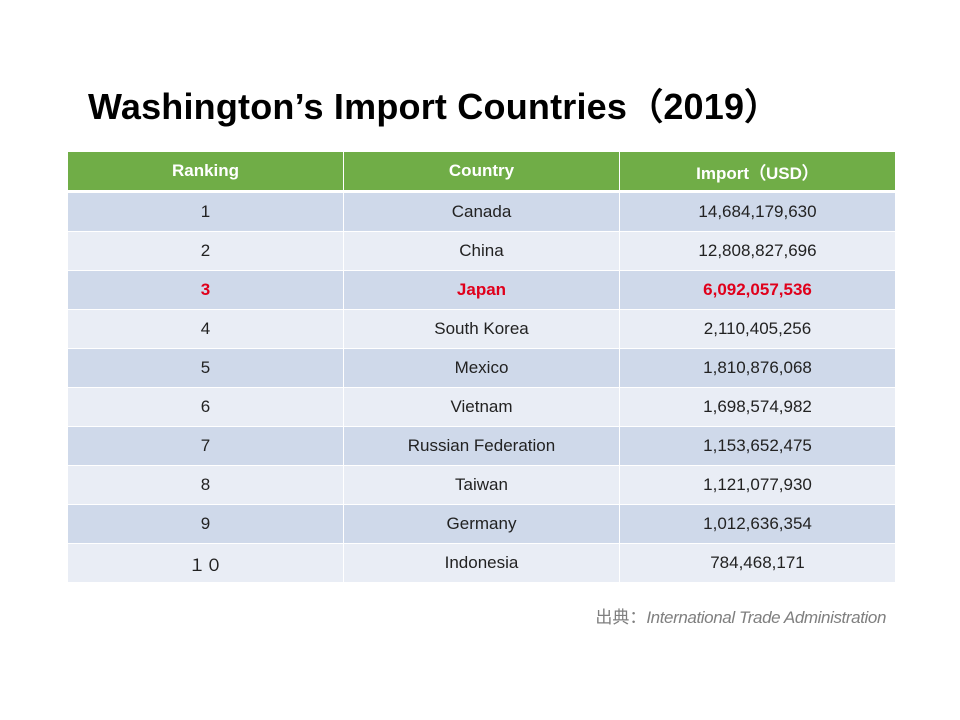 This screenshot has width=960, height=720. I want to click on cell-ranking: 4, so click(205, 329).